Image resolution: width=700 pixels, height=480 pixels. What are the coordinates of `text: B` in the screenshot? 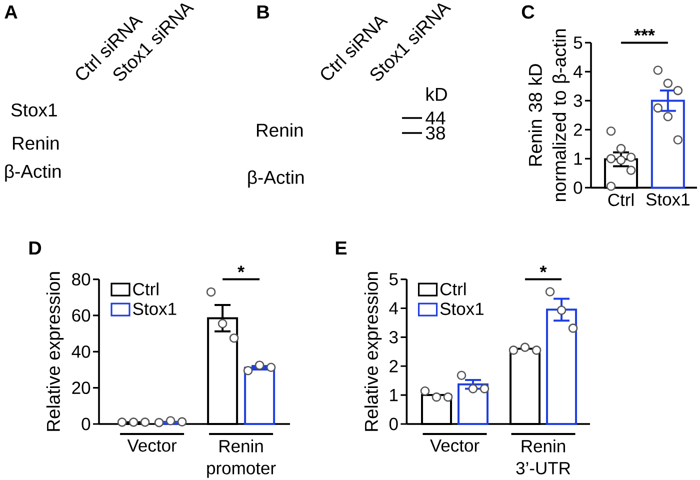 It's located at (263, 12).